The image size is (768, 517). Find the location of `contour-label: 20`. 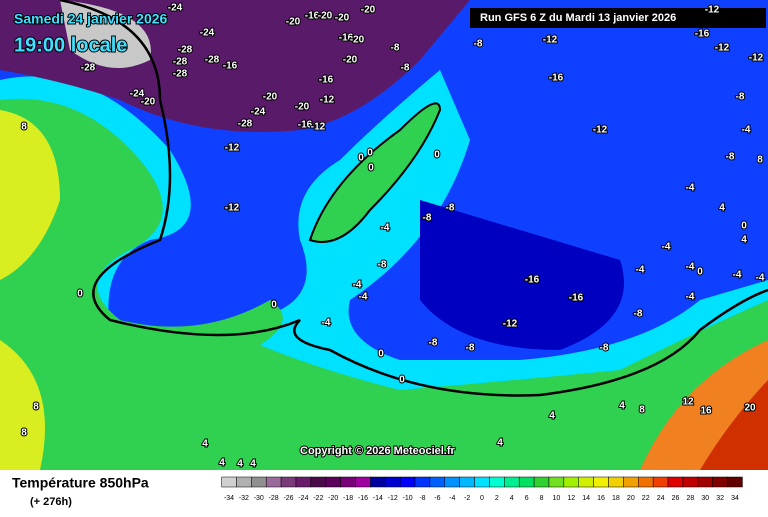

contour-label: 20 is located at coordinates (750, 408).